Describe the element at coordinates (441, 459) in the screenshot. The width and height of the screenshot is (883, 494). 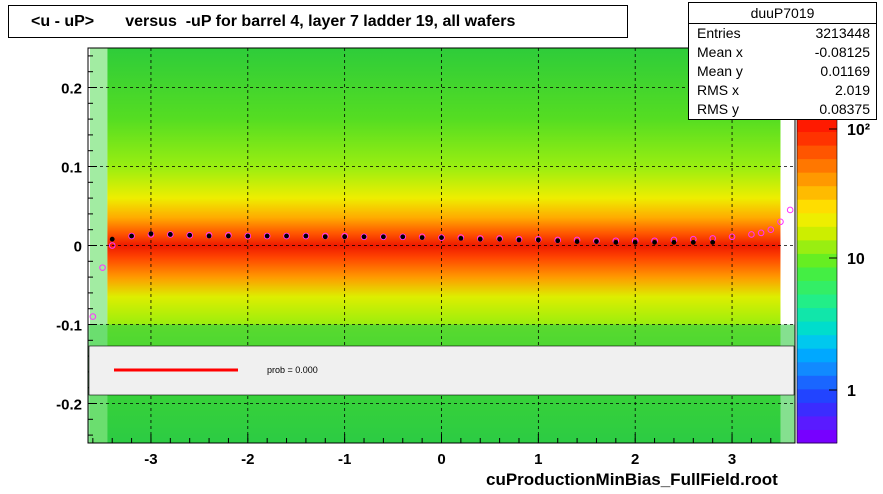
I see `x-tick-label: 0` at that location.